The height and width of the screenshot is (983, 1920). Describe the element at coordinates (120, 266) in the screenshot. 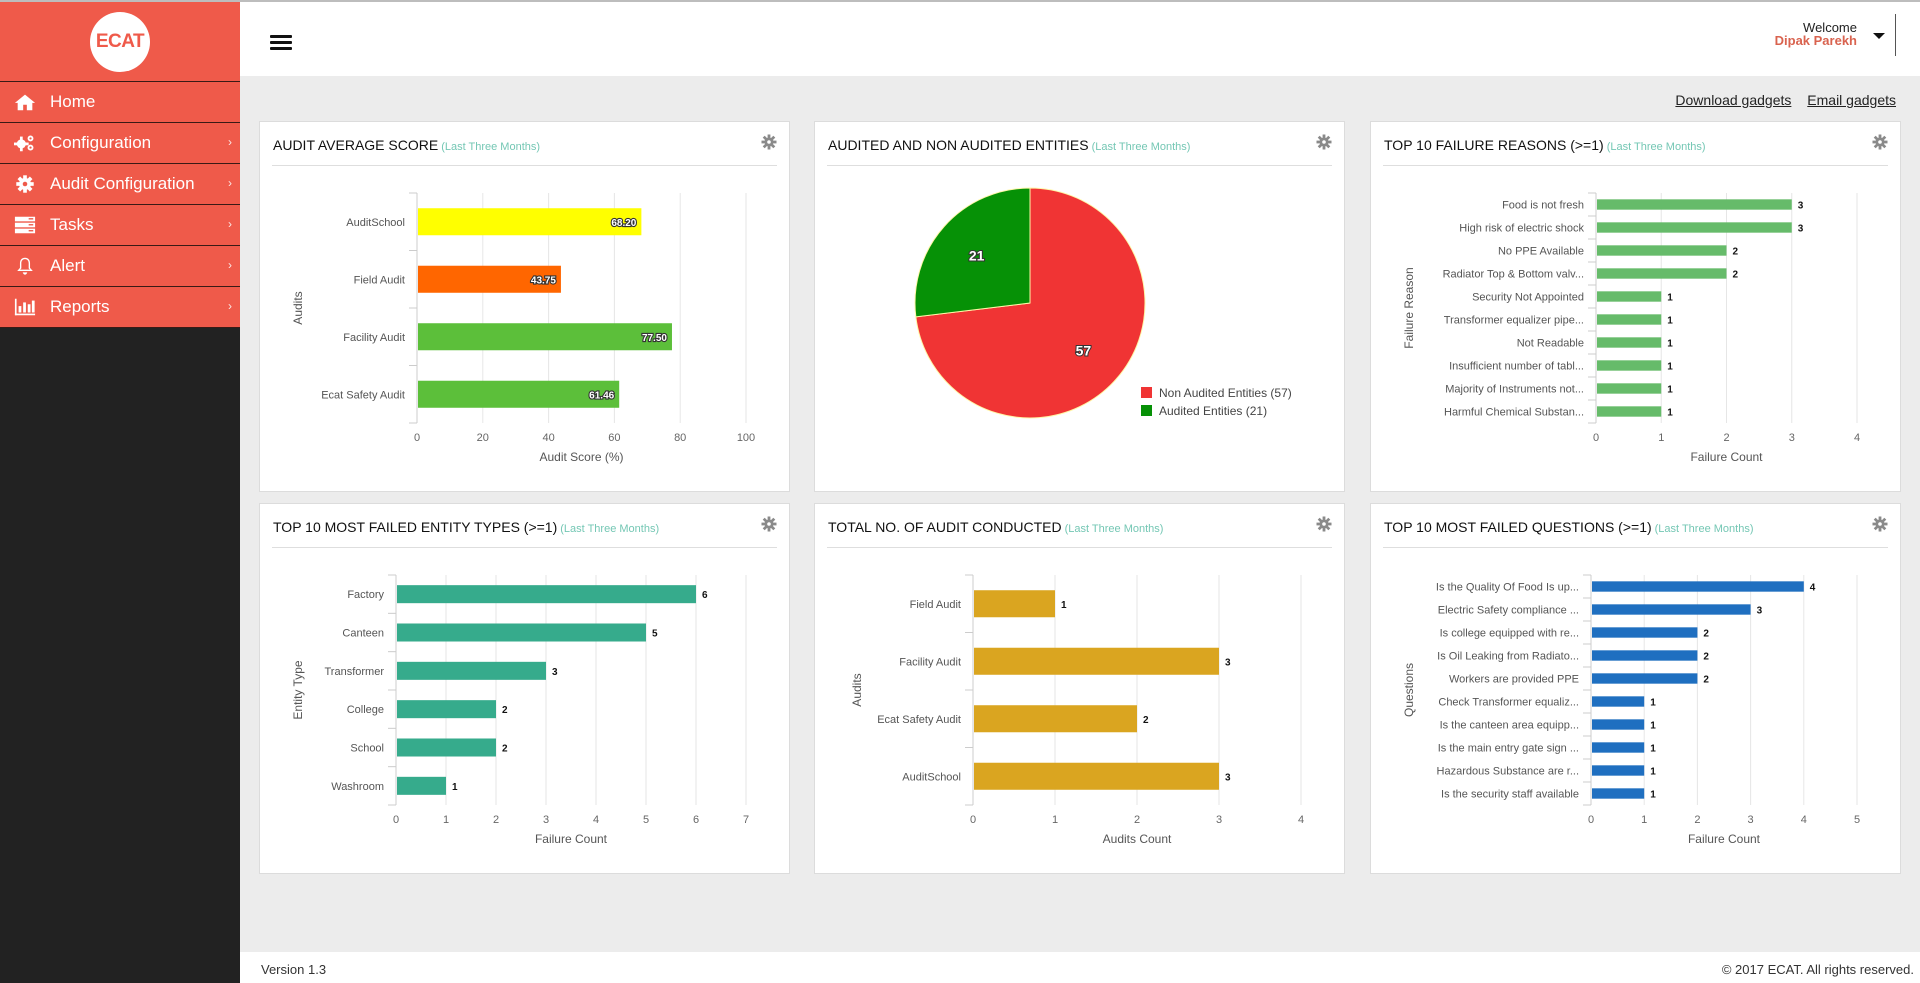

I see `sidebar-item-alert: Alert ›` at that location.